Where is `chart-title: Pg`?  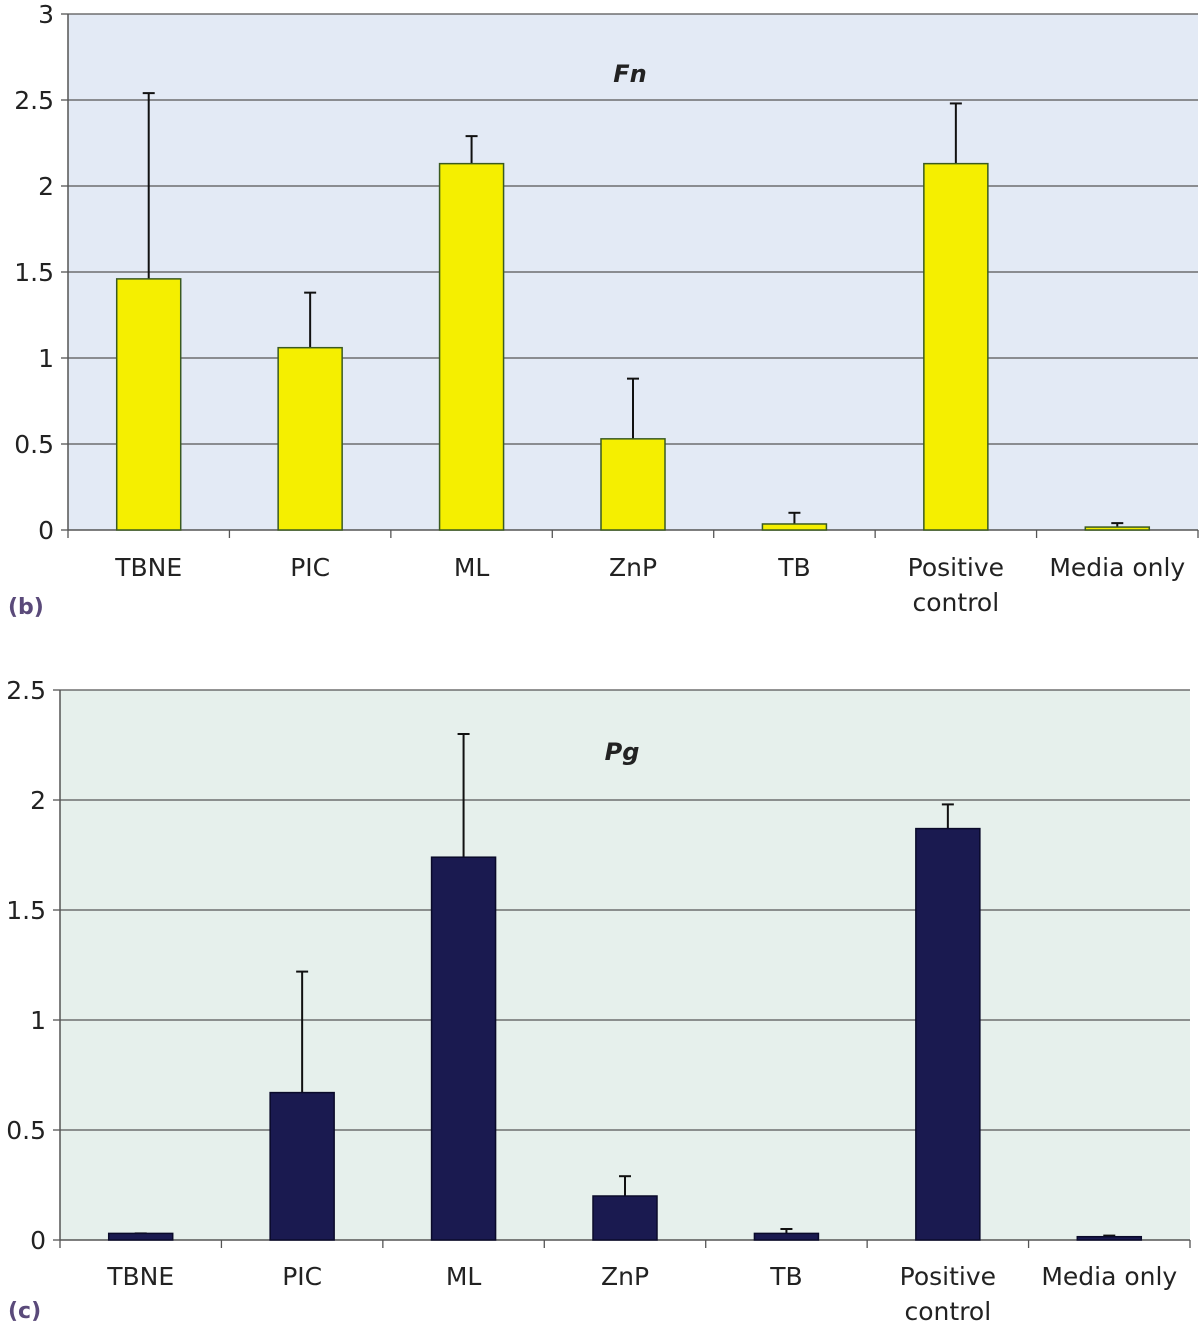 chart-title: Pg is located at coordinates (622, 752).